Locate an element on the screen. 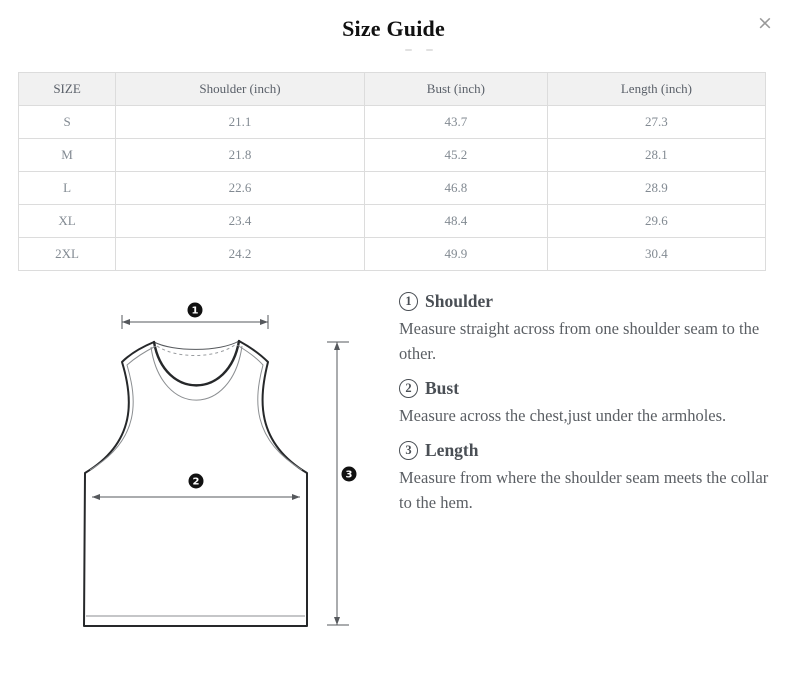  instruction-heading: 1 Shoulder is located at coordinates (591, 301).